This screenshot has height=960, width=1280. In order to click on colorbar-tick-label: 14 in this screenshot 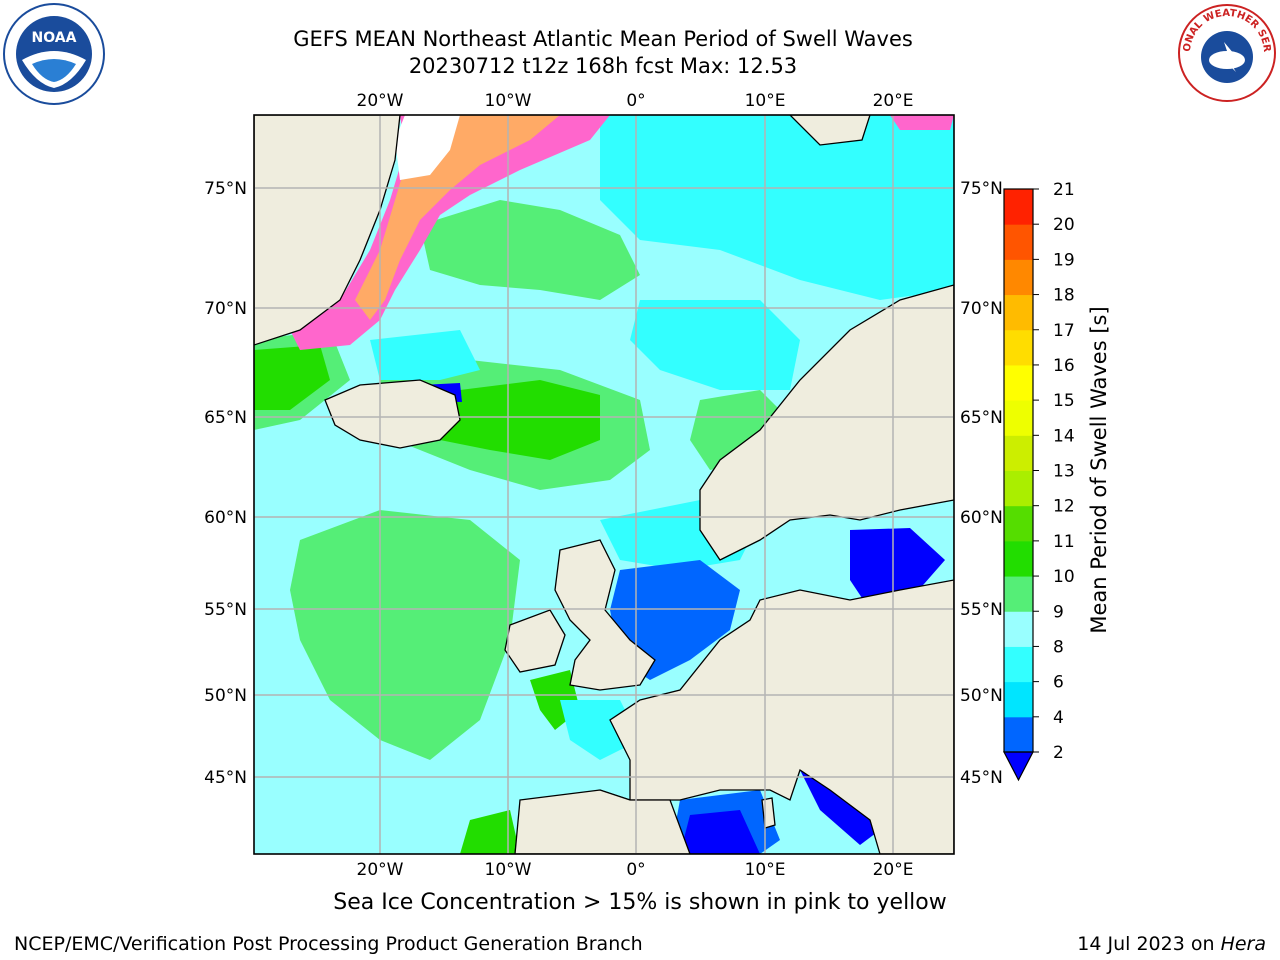, I will do `click(1064, 436)`.